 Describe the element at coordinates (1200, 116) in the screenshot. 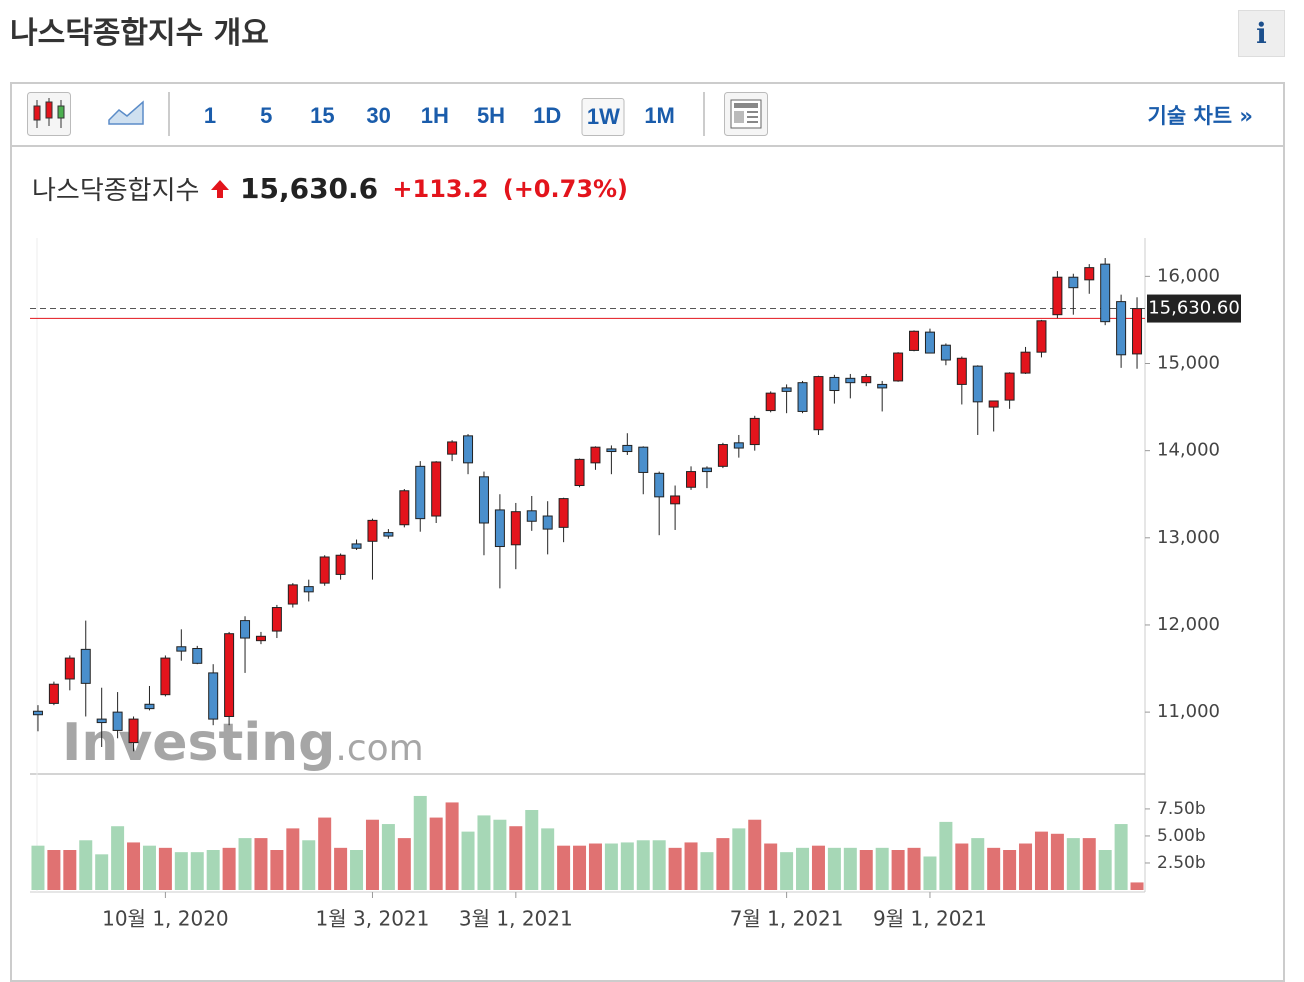

I see `technical-chart-link: 기술 차트 »` at that location.